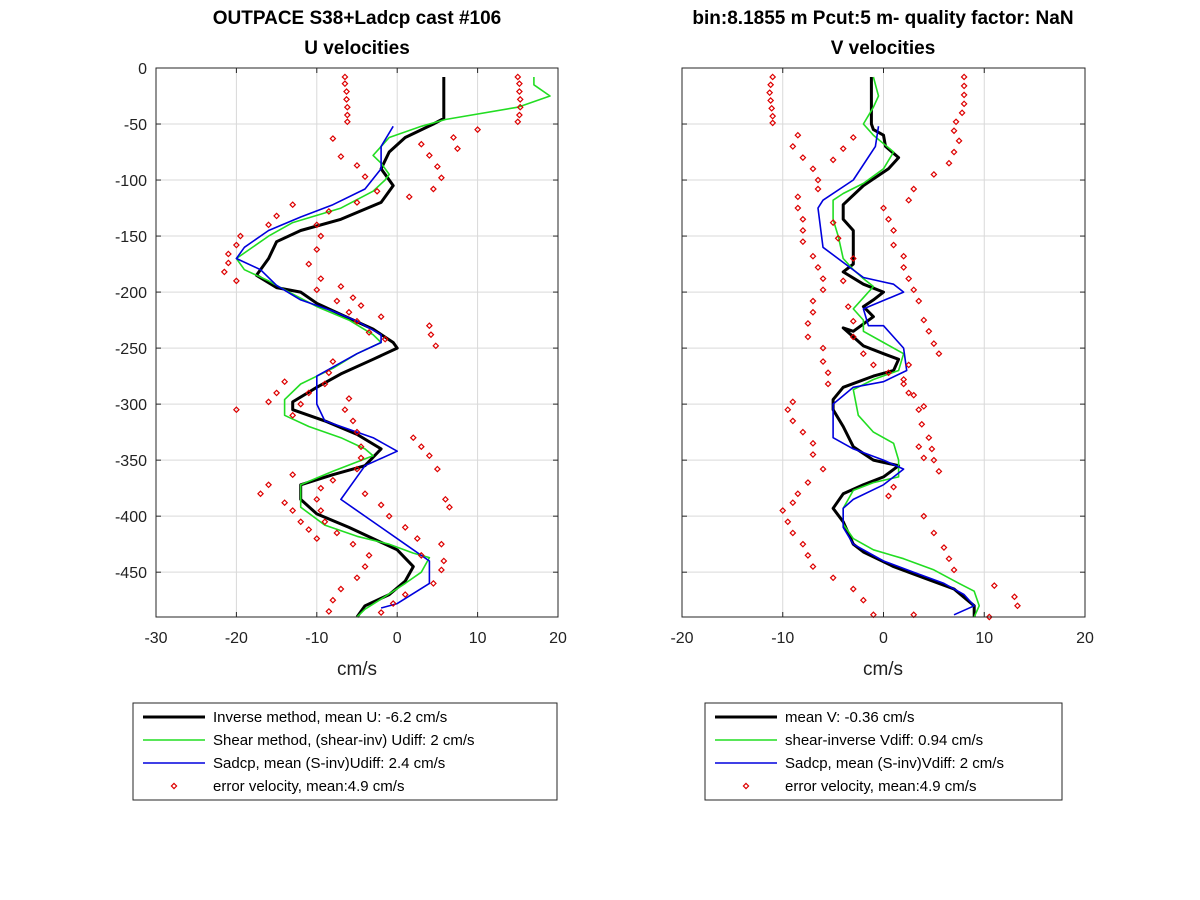  What do you see at coordinates (135, 125) in the screenshot?
I see `u-y-tick-label: -50` at bounding box center [135, 125].